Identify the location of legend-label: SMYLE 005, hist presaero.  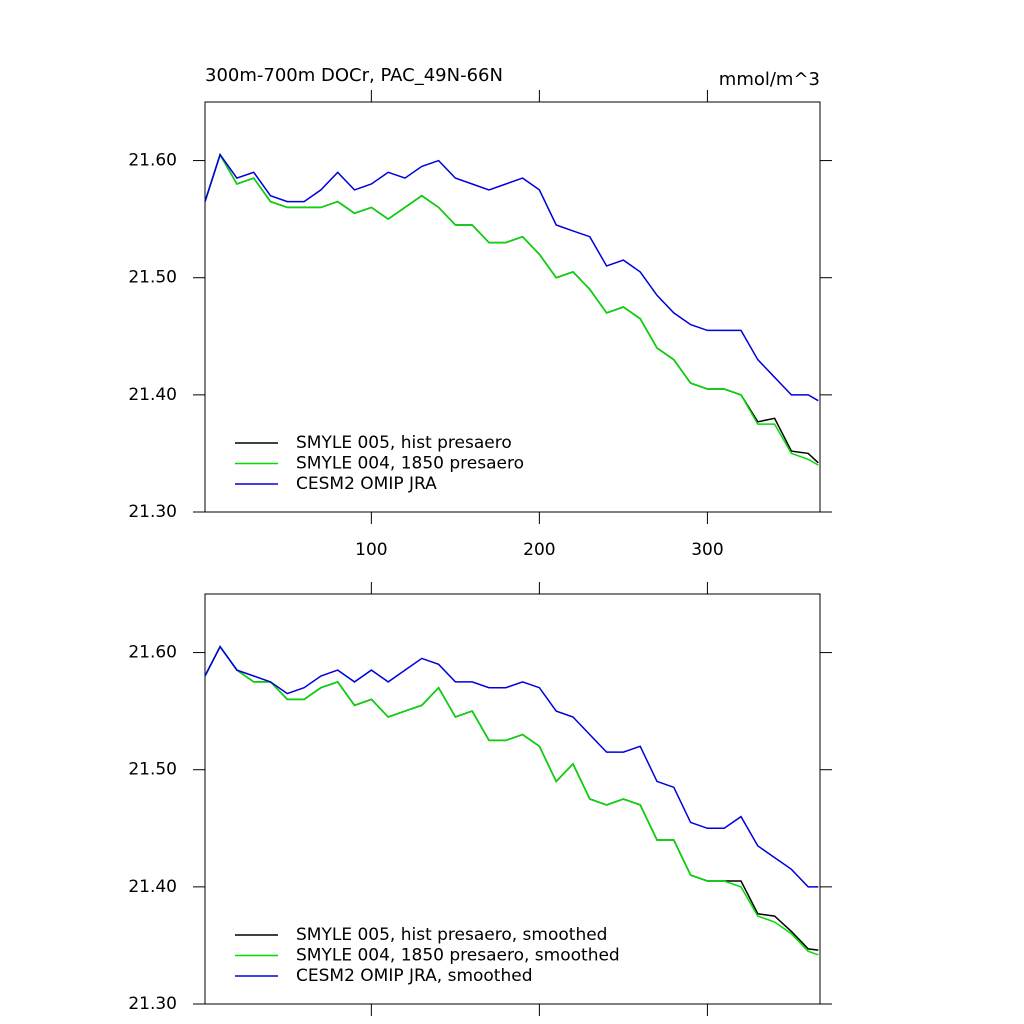
(404, 443).